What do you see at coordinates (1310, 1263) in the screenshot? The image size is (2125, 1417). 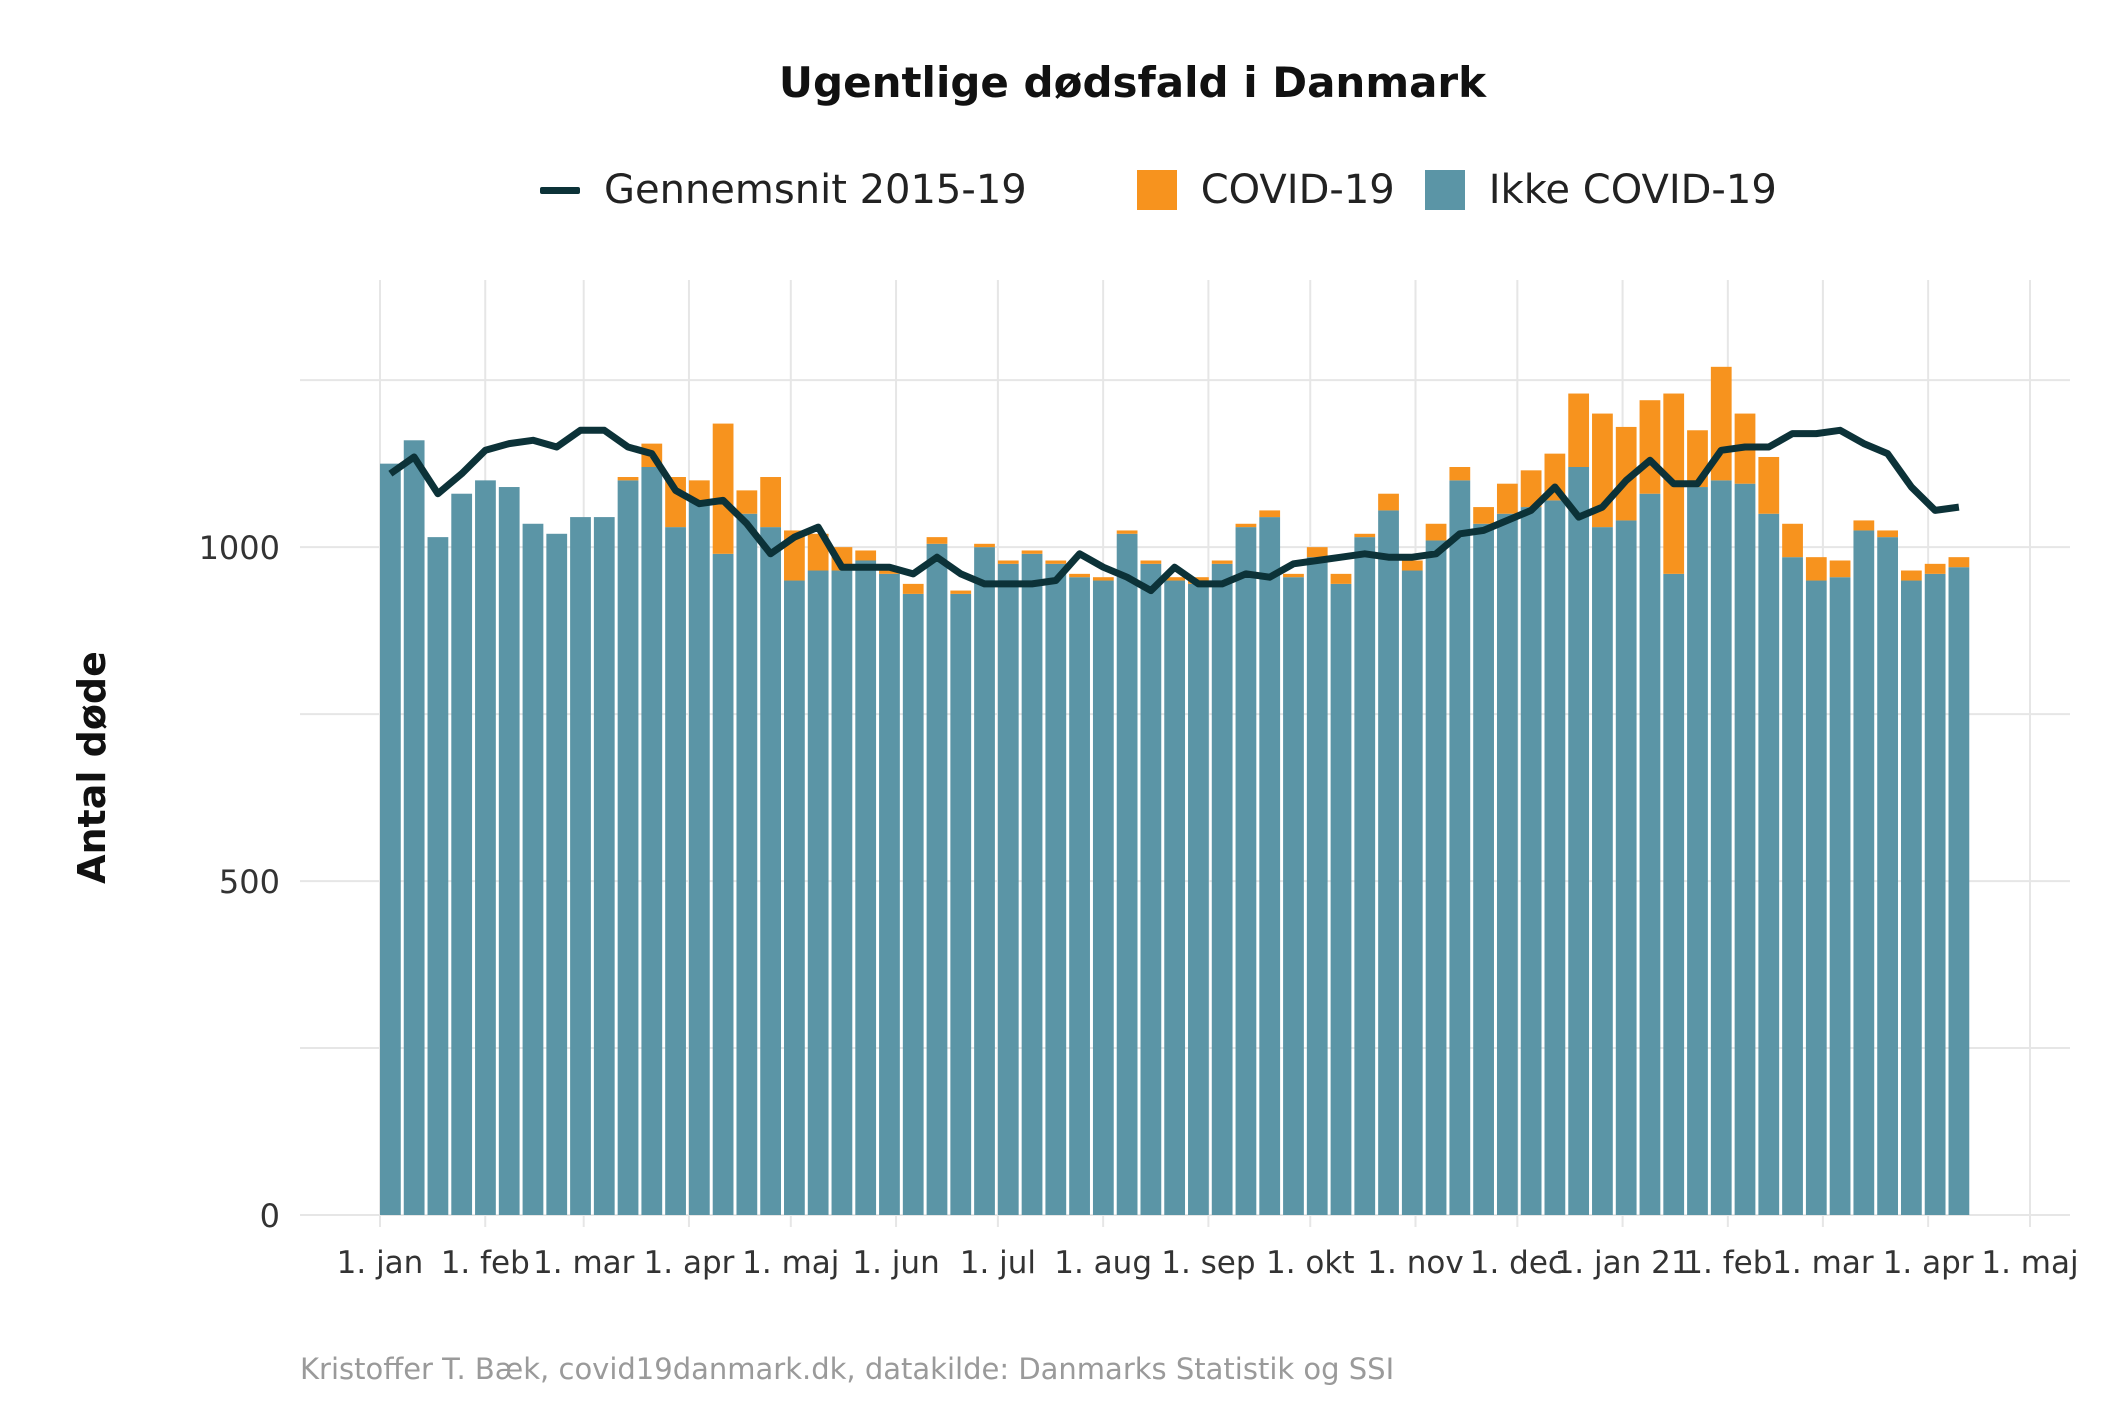 I see `x-tick-label: 1. okt` at bounding box center [1310, 1263].